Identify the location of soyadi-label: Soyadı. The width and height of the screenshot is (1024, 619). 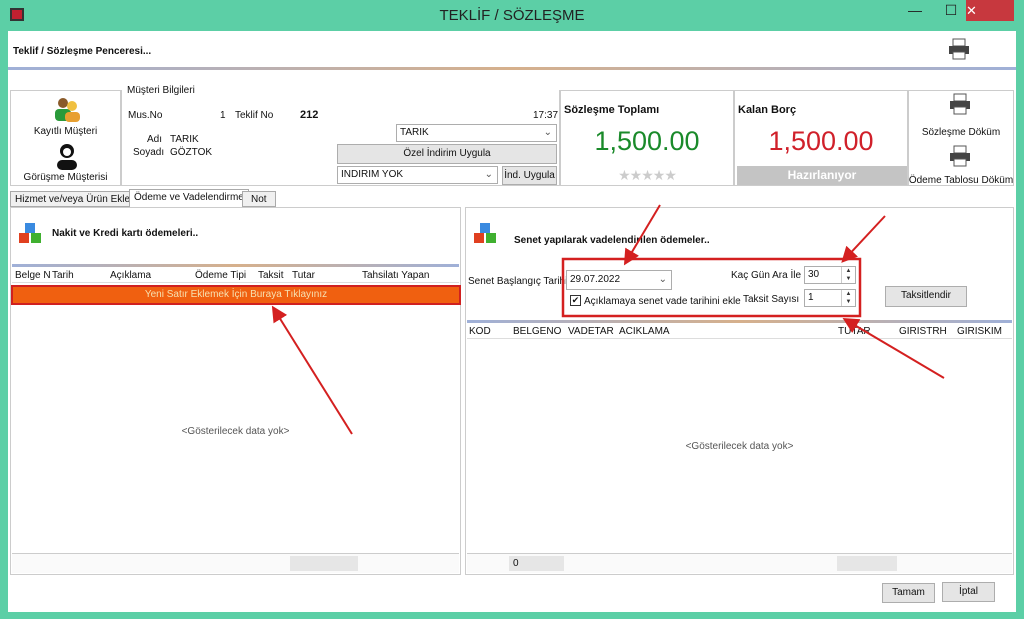
(149, 152).